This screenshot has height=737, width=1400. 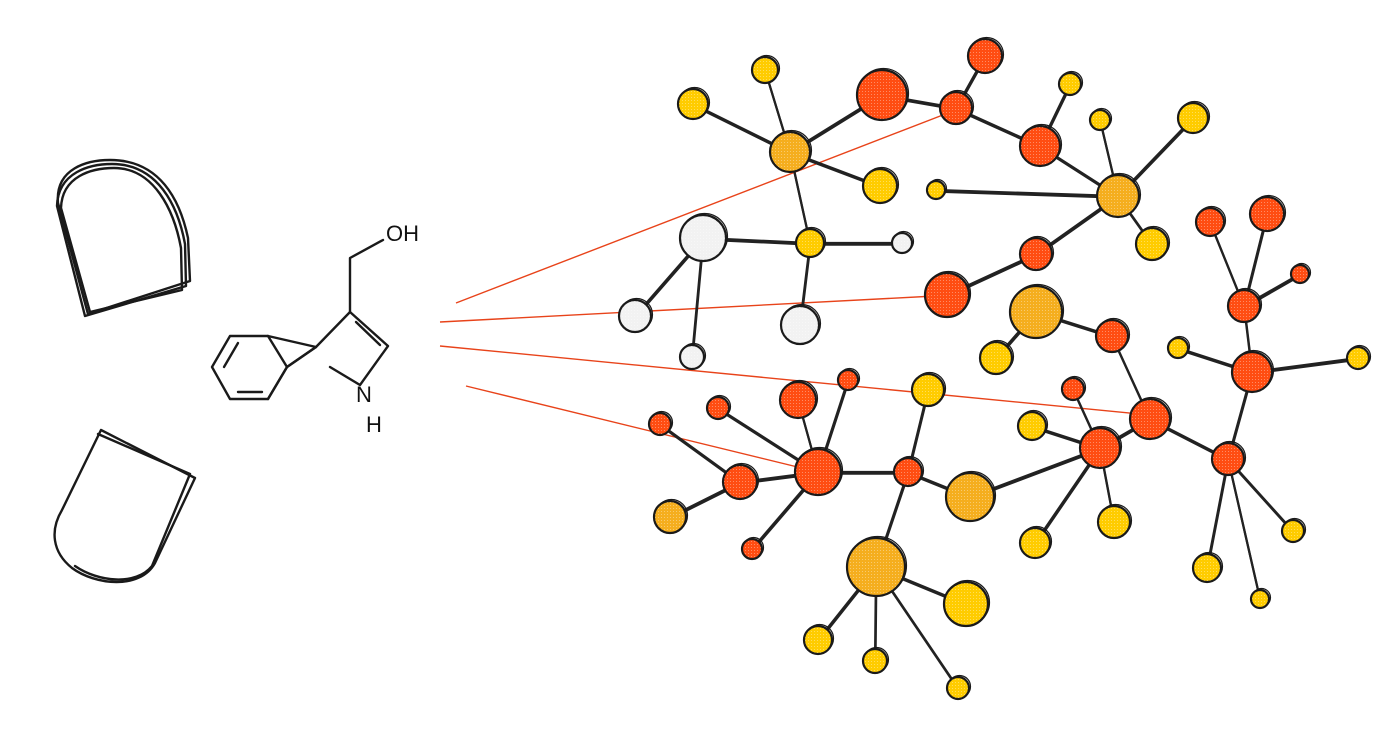 What do you see at coordinates (374, 424) in the screenshot?
I see `hydrogen-label: H` at bounding box center [374, 424].